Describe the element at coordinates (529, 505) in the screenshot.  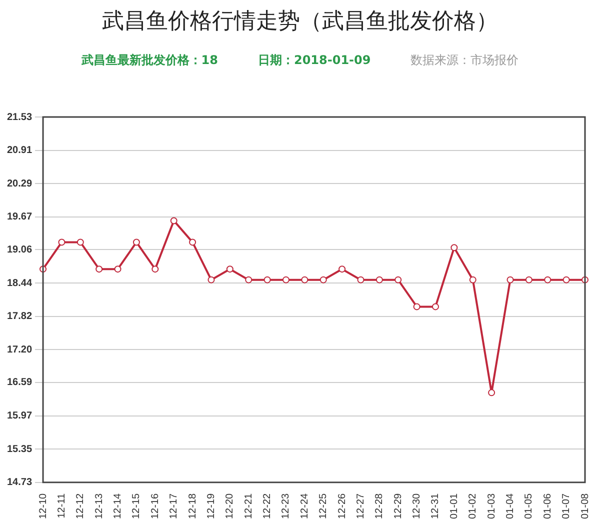
I see `x-tick-label: 01-05` at that location.